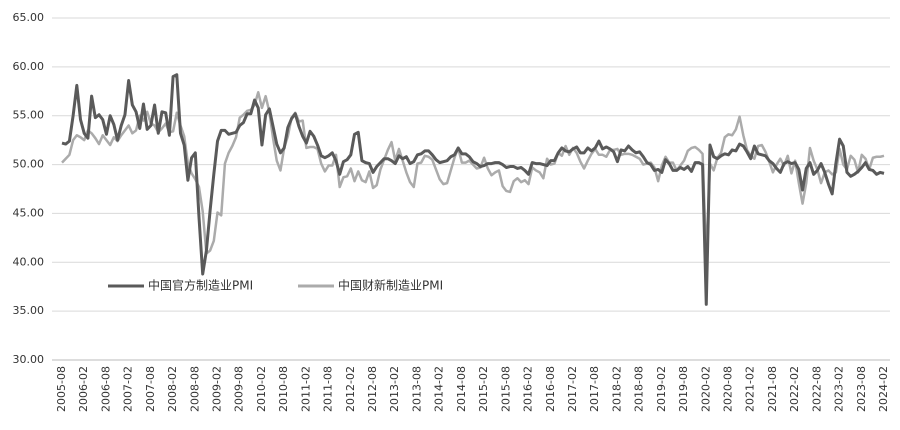  Describe the element at coordinates (683, 389) in the screenshot. I see `x-tick-label: 2019-08` at that location.